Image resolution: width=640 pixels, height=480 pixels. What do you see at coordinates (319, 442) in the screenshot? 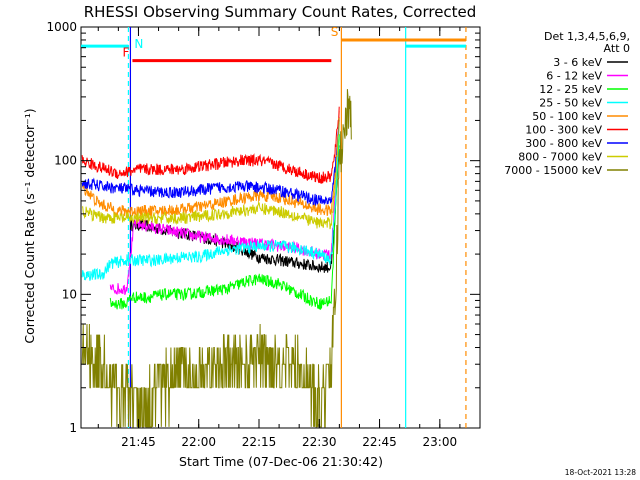
I see `x-tick-label: 22:30` at bounding box center [319, 442].